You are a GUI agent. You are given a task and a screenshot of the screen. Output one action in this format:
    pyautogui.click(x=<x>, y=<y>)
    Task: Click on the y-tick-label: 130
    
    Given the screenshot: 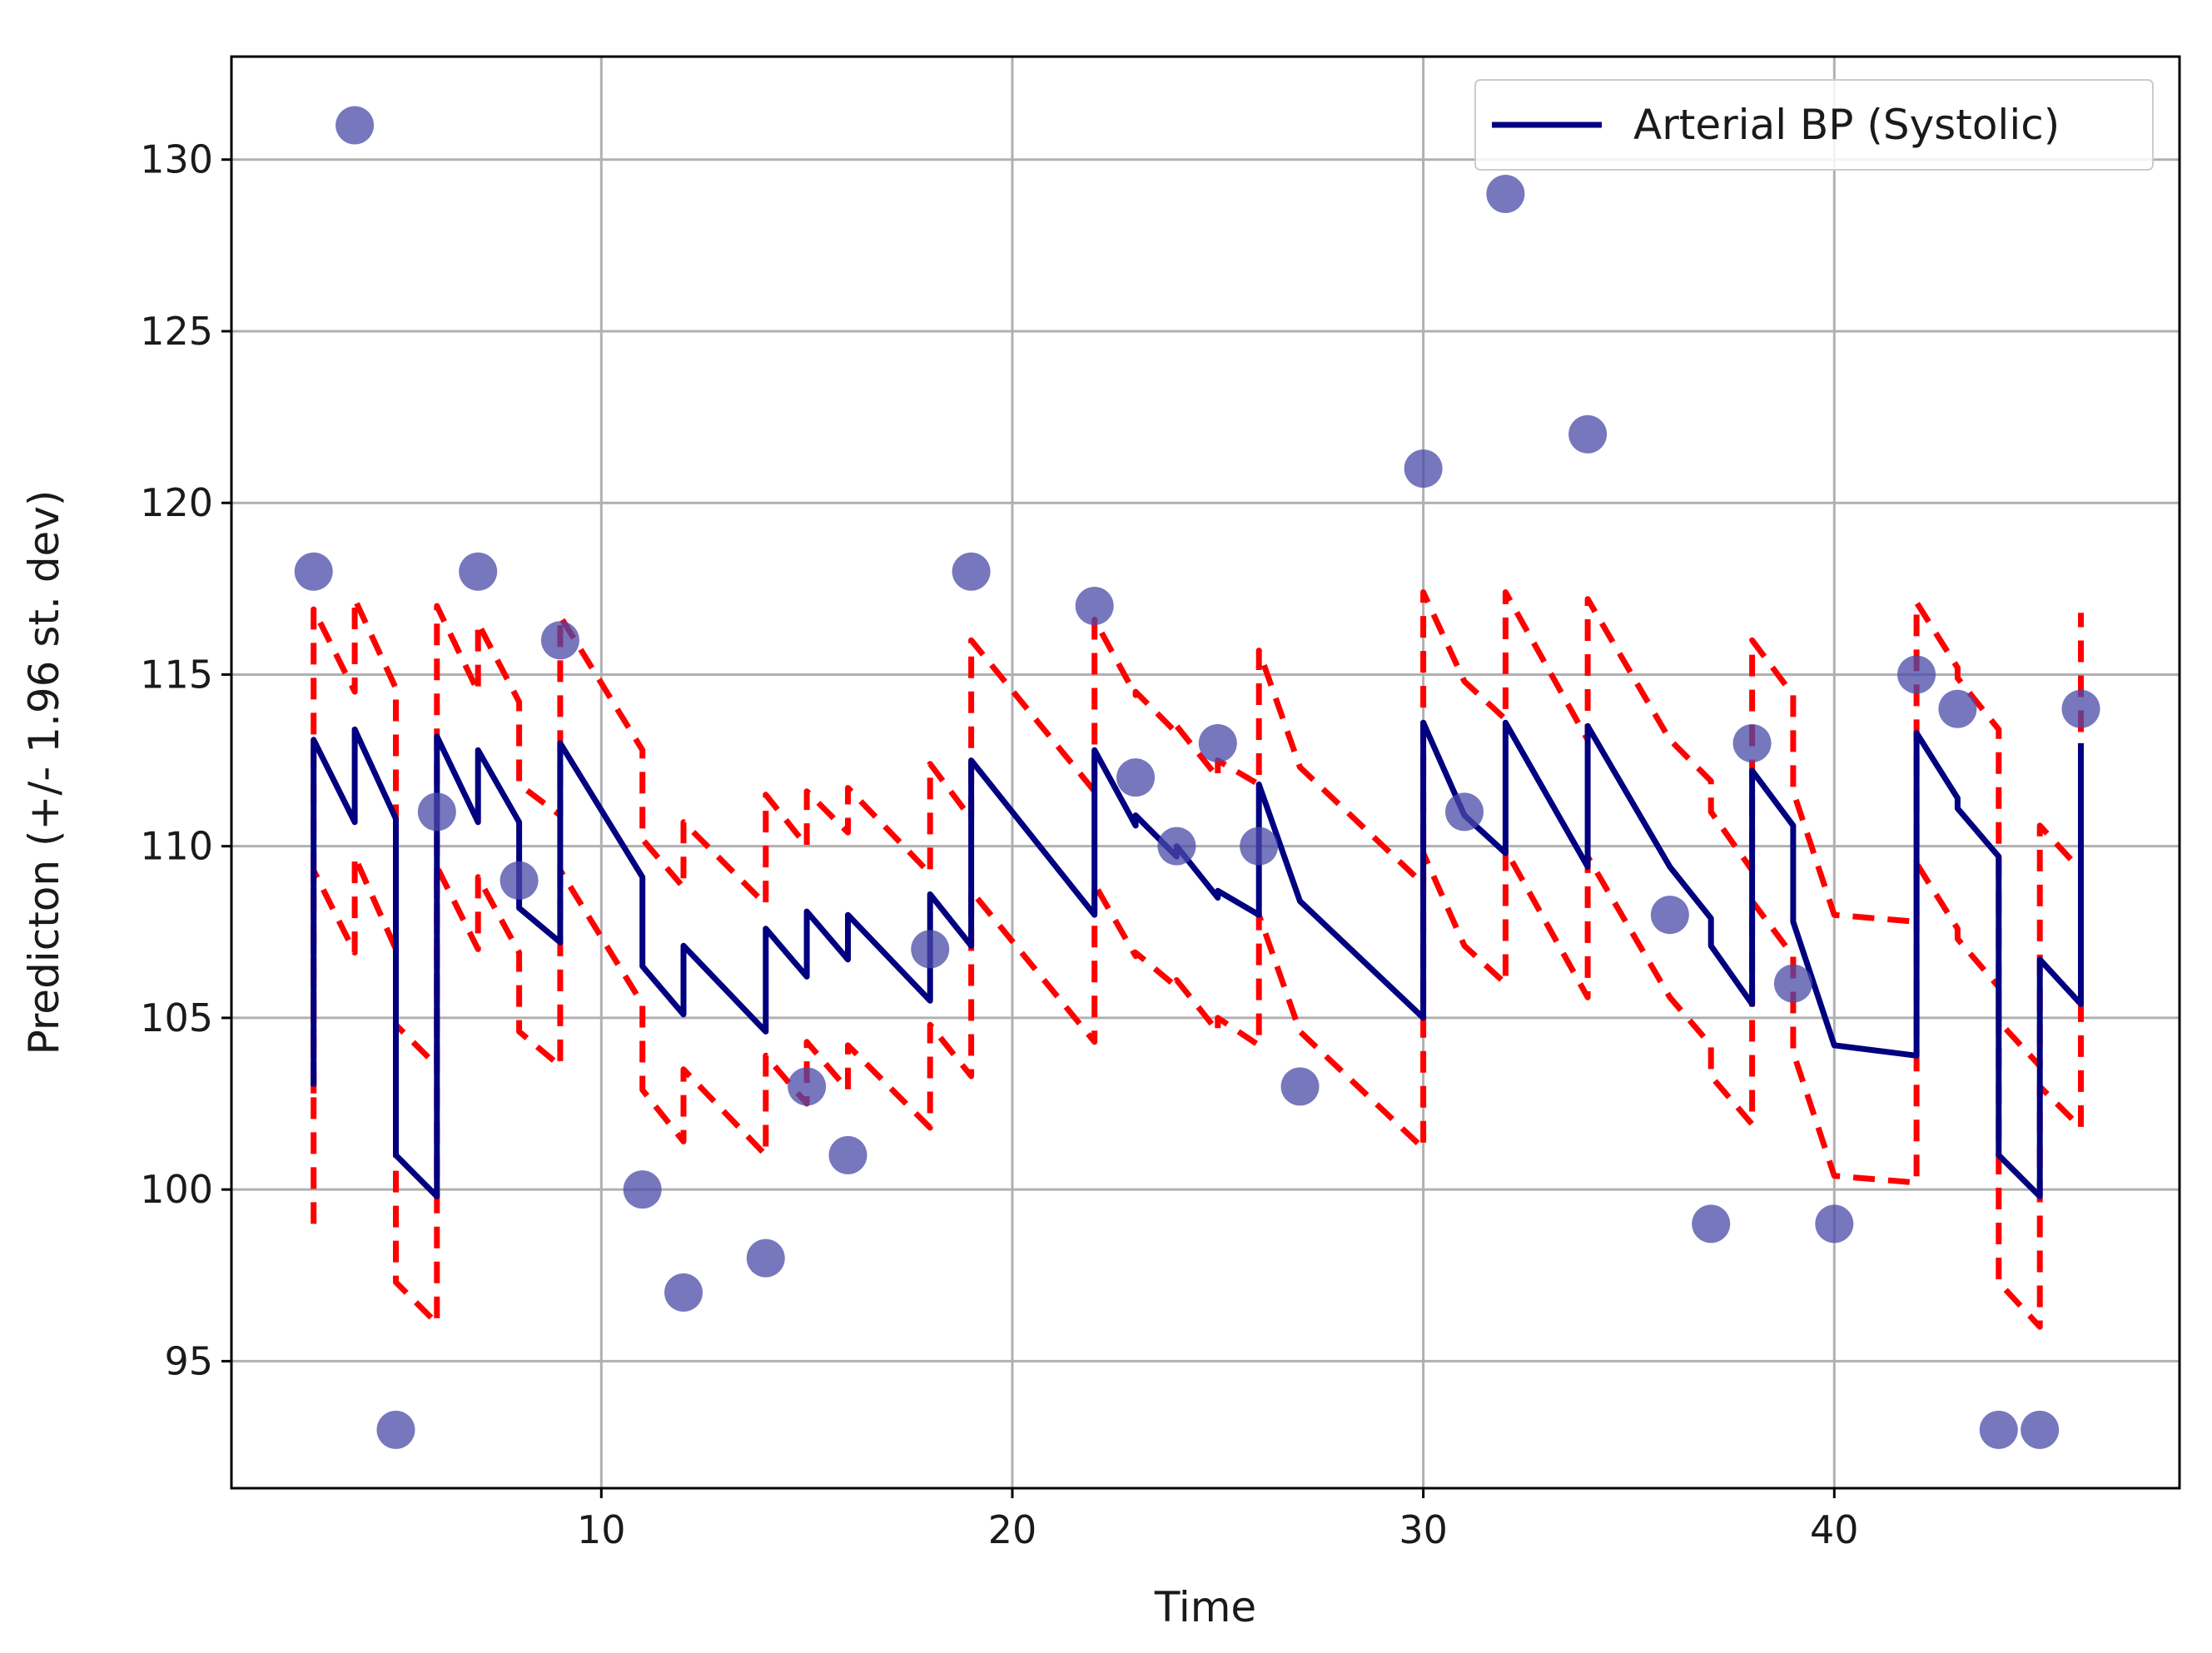 What is the action you would take?
    pyautogui.click(x=176, y=160)
    